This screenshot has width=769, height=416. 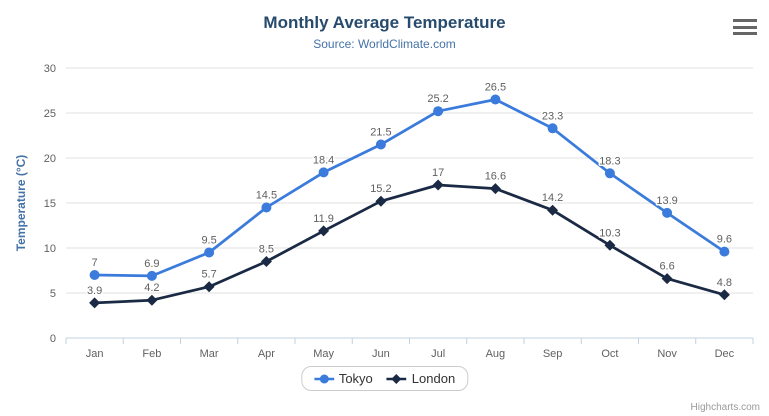 I want to click on x-tick-label: Dec, so click(x=725, y=354).